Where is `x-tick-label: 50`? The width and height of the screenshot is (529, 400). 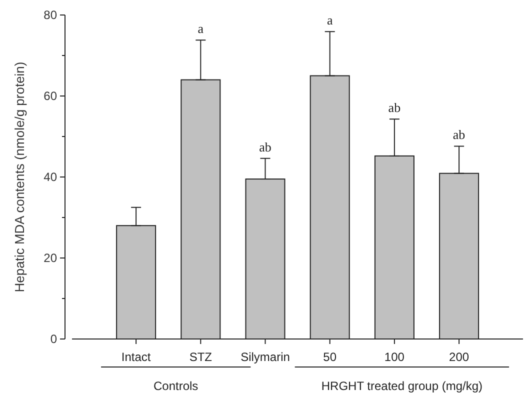
x-tick-label: 50 is located at coordinates (330, 357).